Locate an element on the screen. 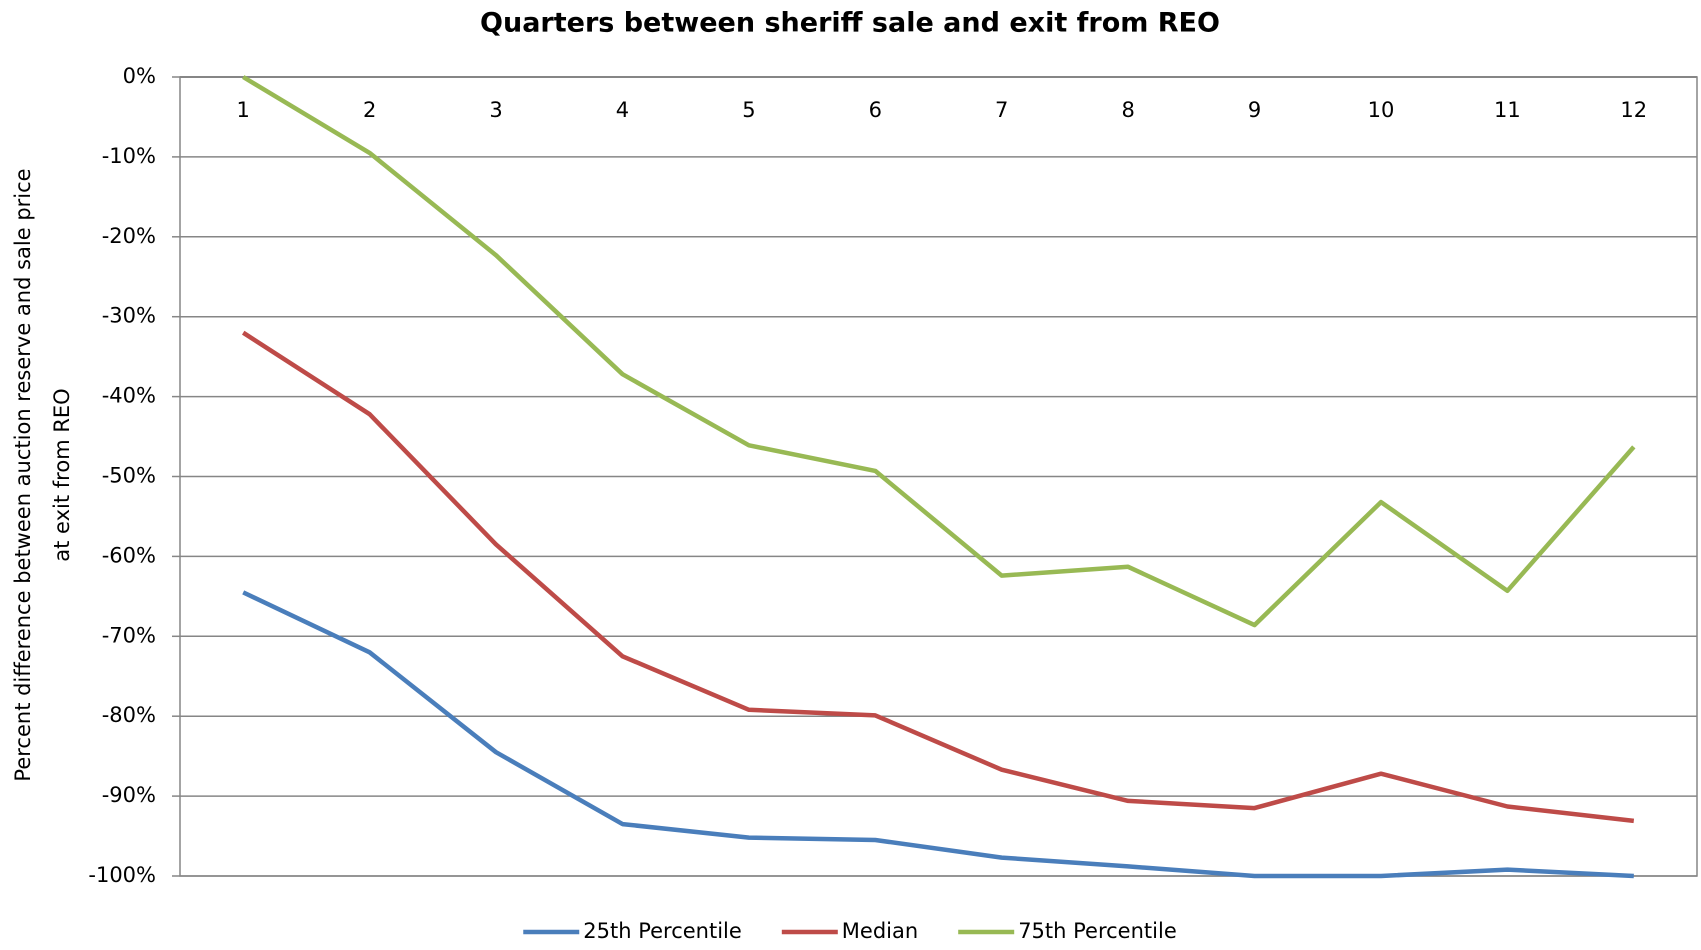  x-tick-label: 7 is located at coordinates (1001, 110).